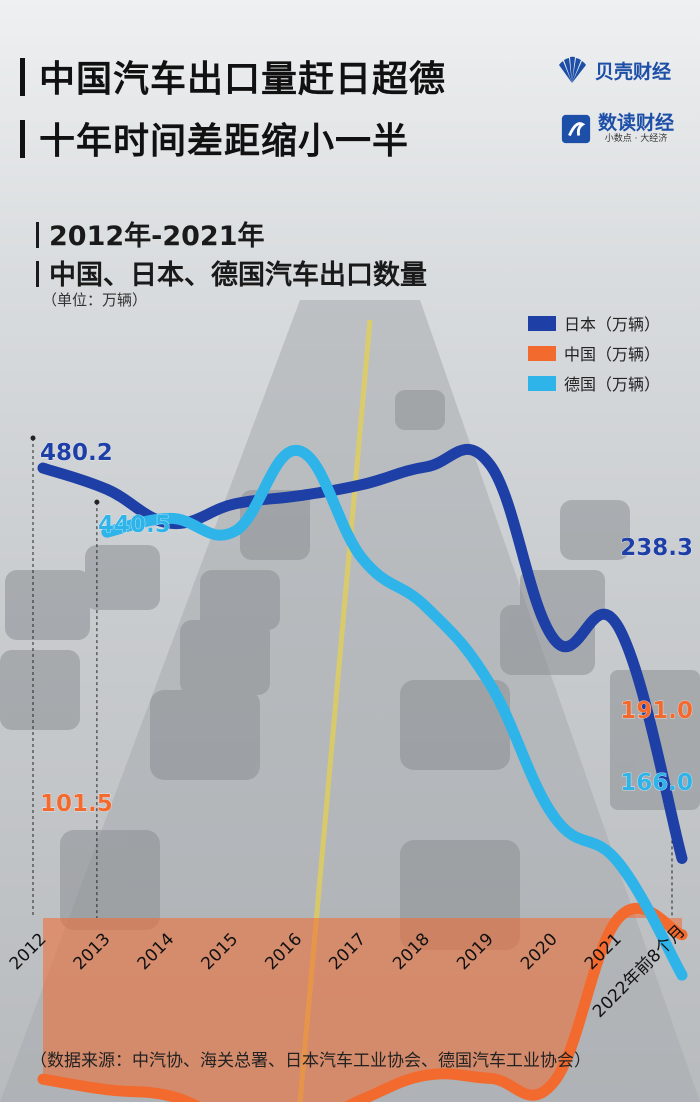 The width and height of the screenshot is (700, 1102). Describe the element at coordinates (310, 1061) in the screenshot. I see `data-source: （数据来源：中汽协、海关总署、日本汽车工业协会、德国汽车工业协会）` at that location.